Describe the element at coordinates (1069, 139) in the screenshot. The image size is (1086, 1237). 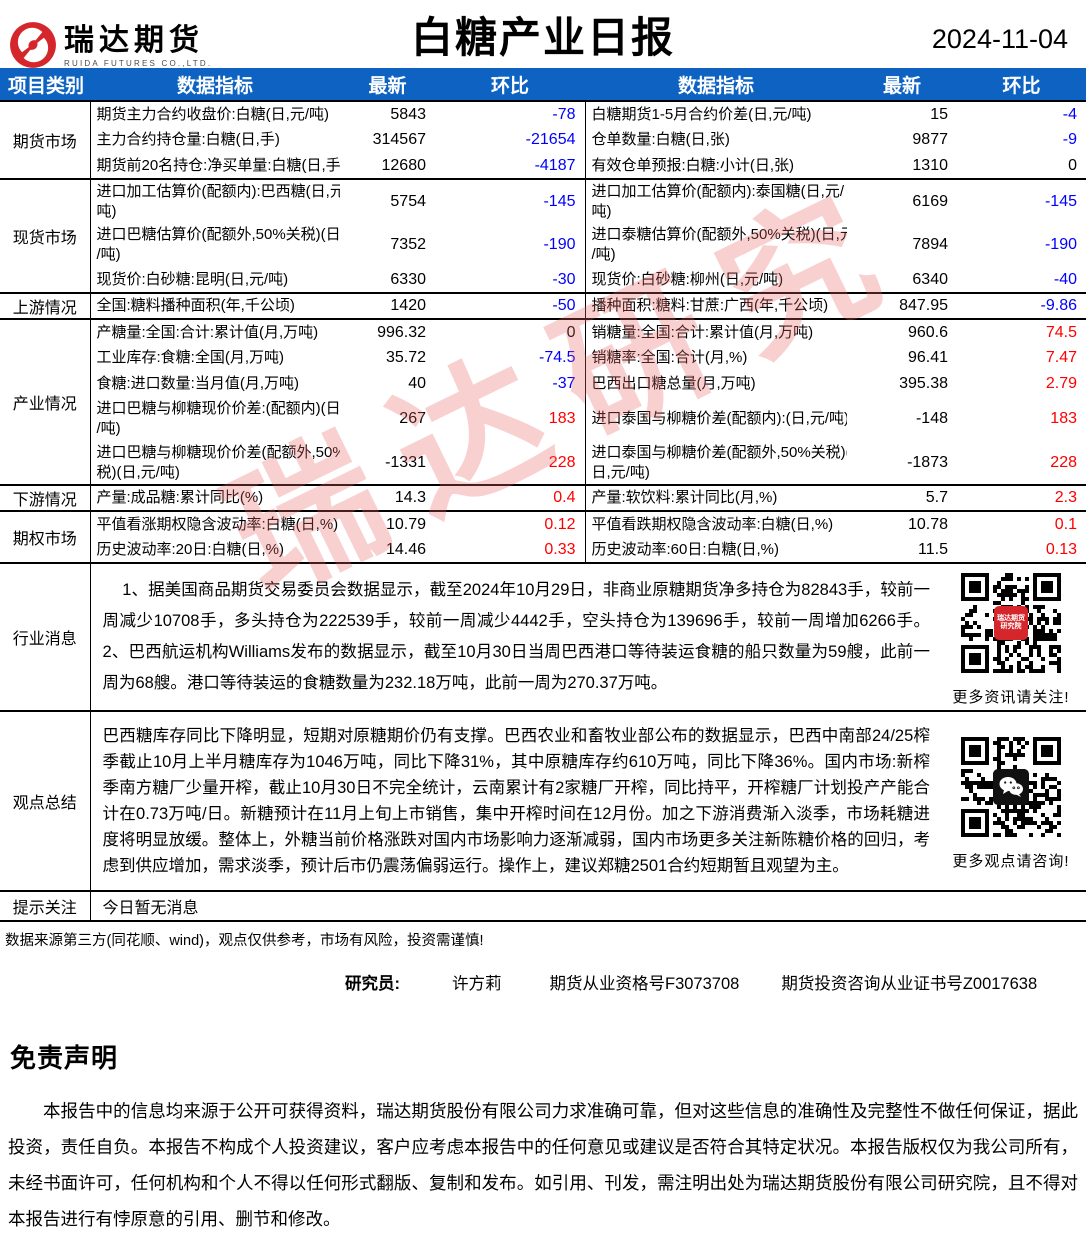
I see `change-value-cell: -9` at that location.